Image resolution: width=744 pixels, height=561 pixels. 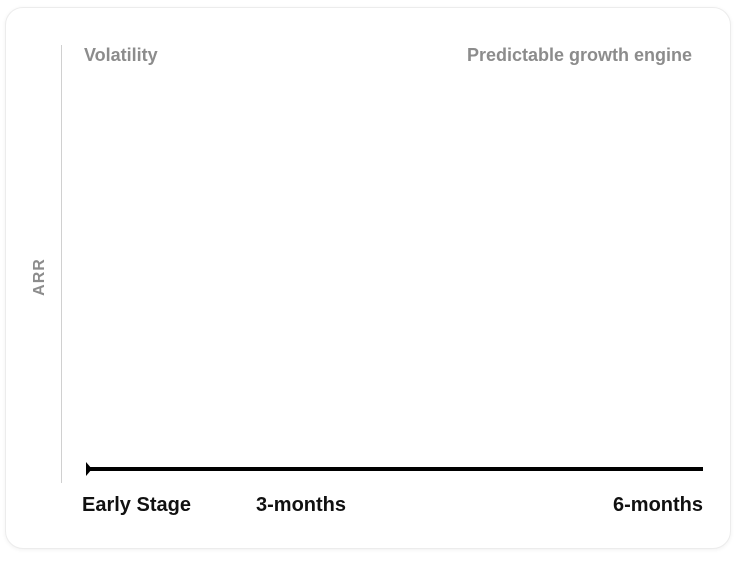 I want to click on x-tick-label-early-stage: Early Stage, so click(x=136, y=505).